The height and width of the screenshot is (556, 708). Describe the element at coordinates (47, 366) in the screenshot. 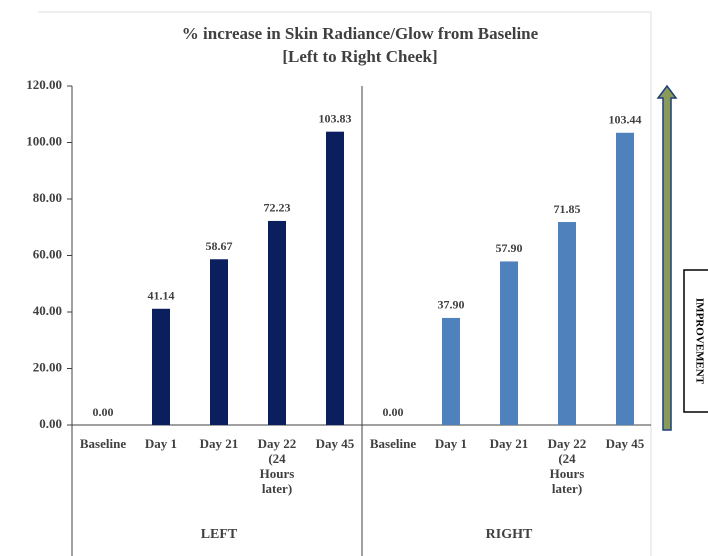

I see `y-tick-label: 20.00` at that location.